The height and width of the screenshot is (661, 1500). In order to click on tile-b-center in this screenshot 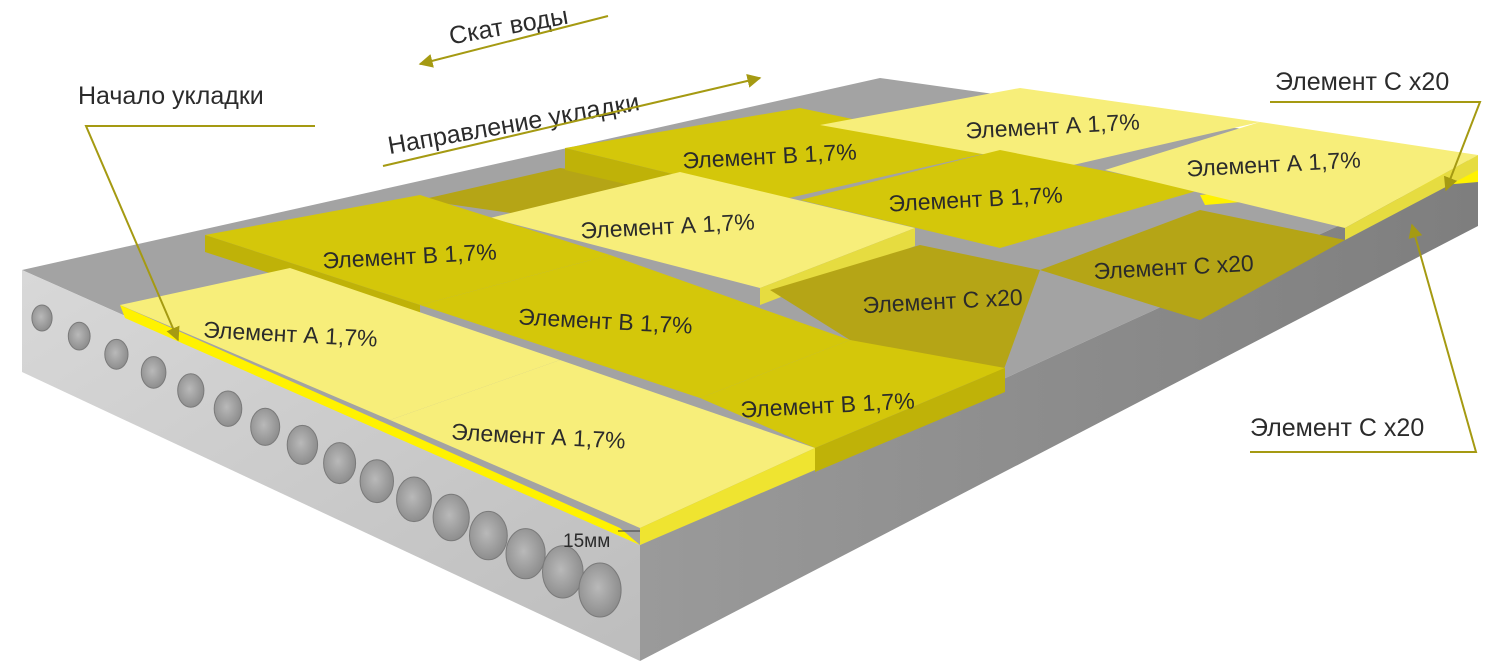, I will do `click(635, 326)`.